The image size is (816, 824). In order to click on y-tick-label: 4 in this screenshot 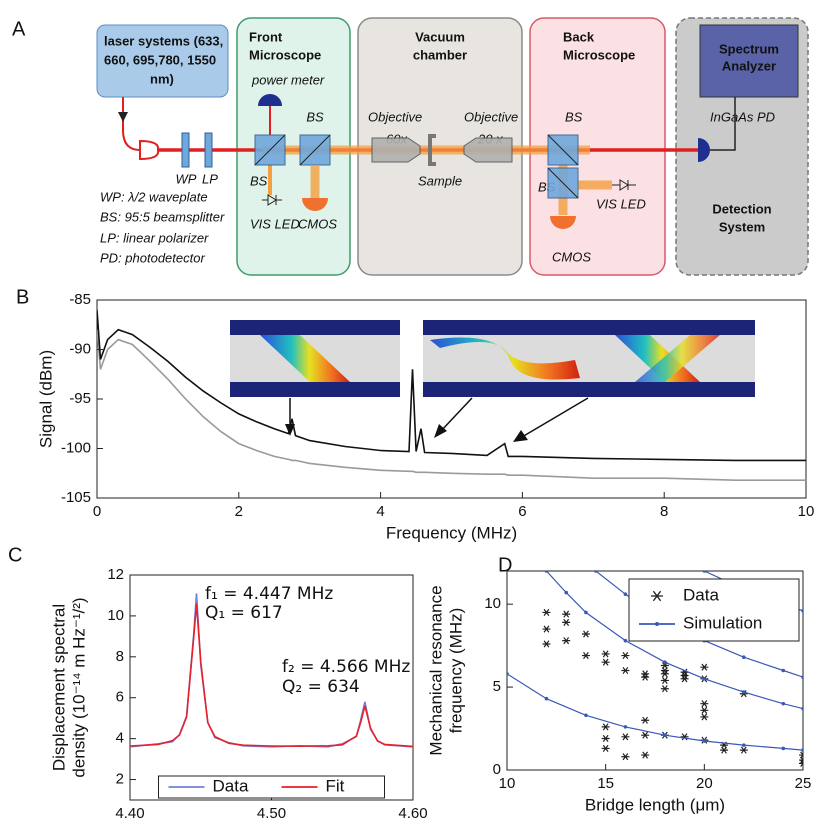, I will do `click(120, 738)`.